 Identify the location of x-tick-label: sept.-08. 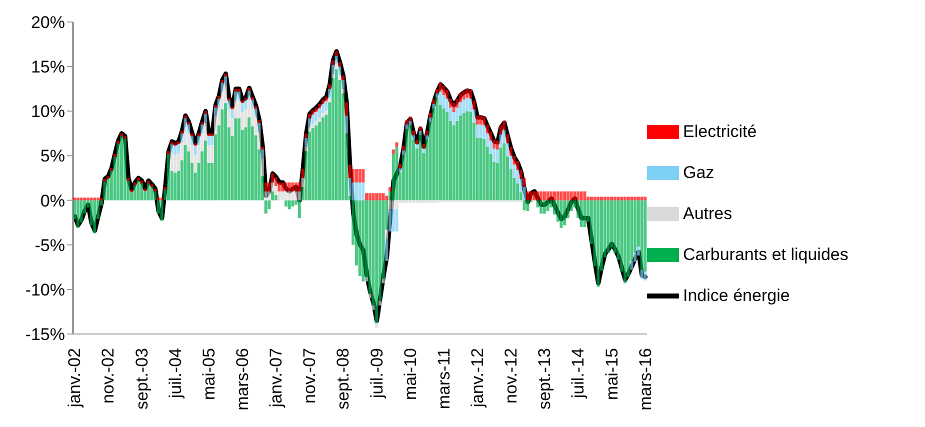
(343, 379).